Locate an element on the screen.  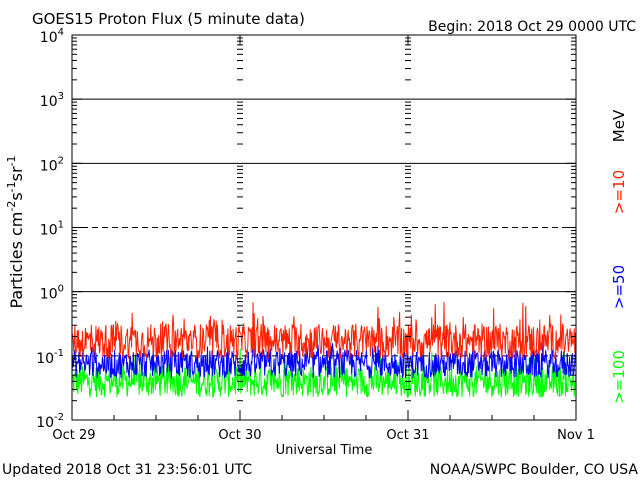
legend: MeV >=10 >=50 >=100 is located at coordinates (619, 256).